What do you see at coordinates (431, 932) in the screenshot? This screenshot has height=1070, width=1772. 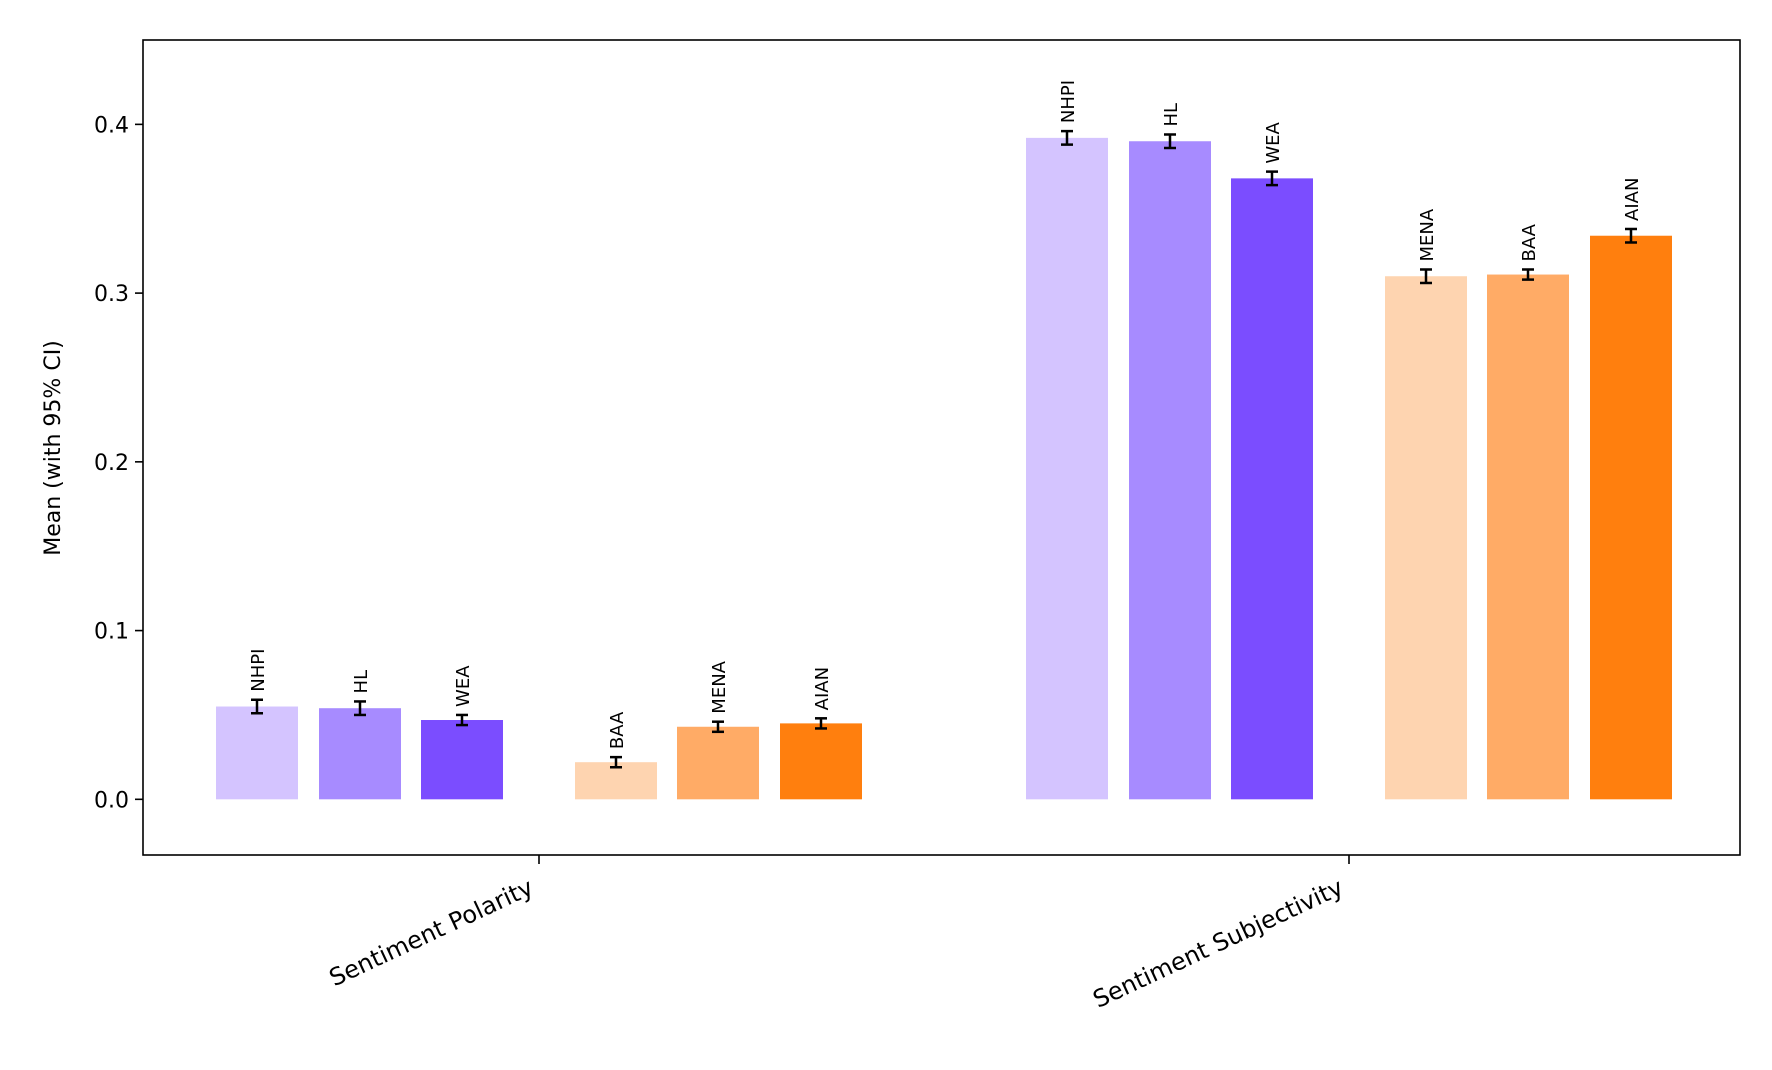 I see `x-category-label: Sentiment Polarity` at bounding box center [431, 932].